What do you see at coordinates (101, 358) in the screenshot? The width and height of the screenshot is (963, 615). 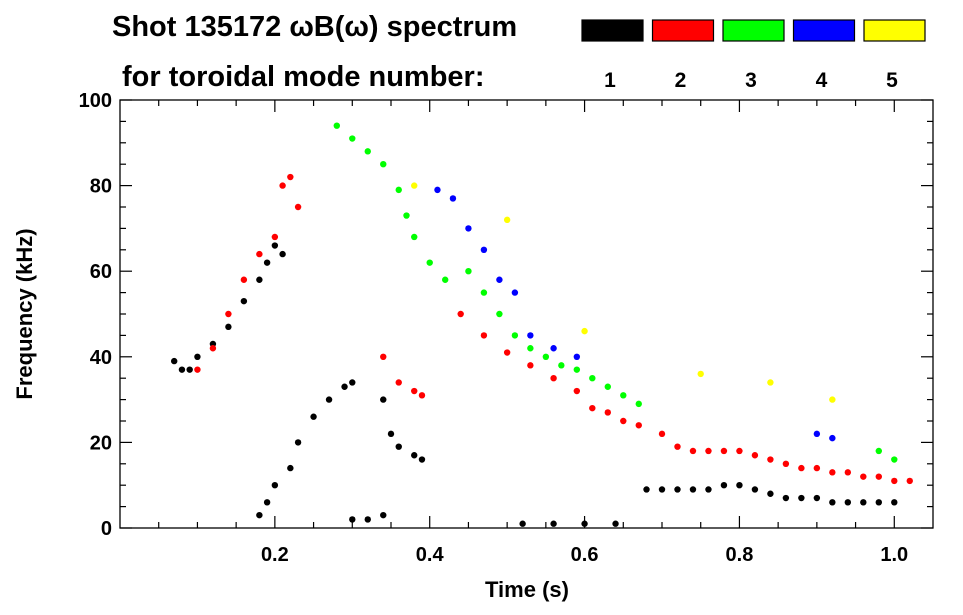 I see `y-tick-label: 40` at bounding box center [101, 358].